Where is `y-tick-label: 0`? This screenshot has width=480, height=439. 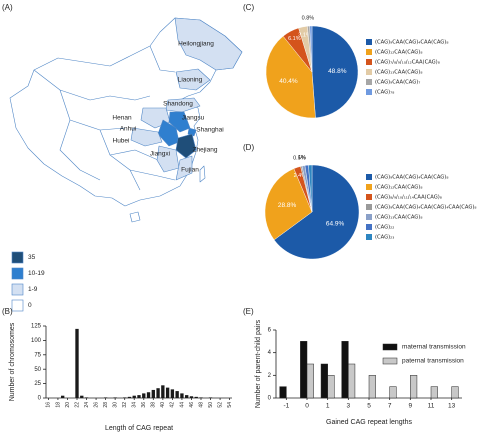 y-tick-label: 0 is located at coordinates (270, 399).